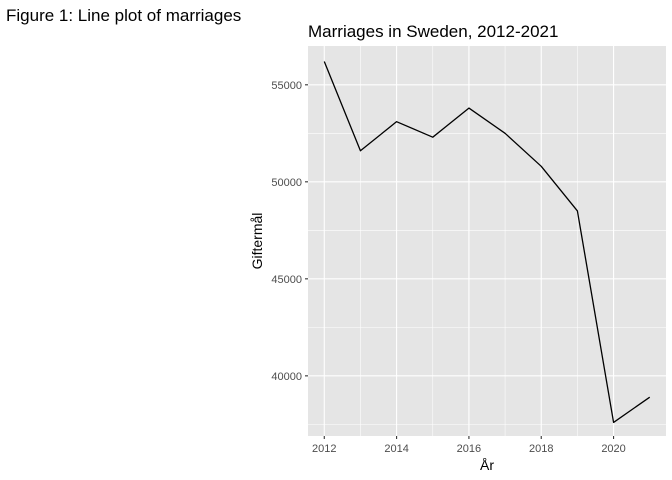  What do you see at coordinates (324, 449) in the screenshot?
I see `x-tick-label: 2012` at bounding box center [324, 449].